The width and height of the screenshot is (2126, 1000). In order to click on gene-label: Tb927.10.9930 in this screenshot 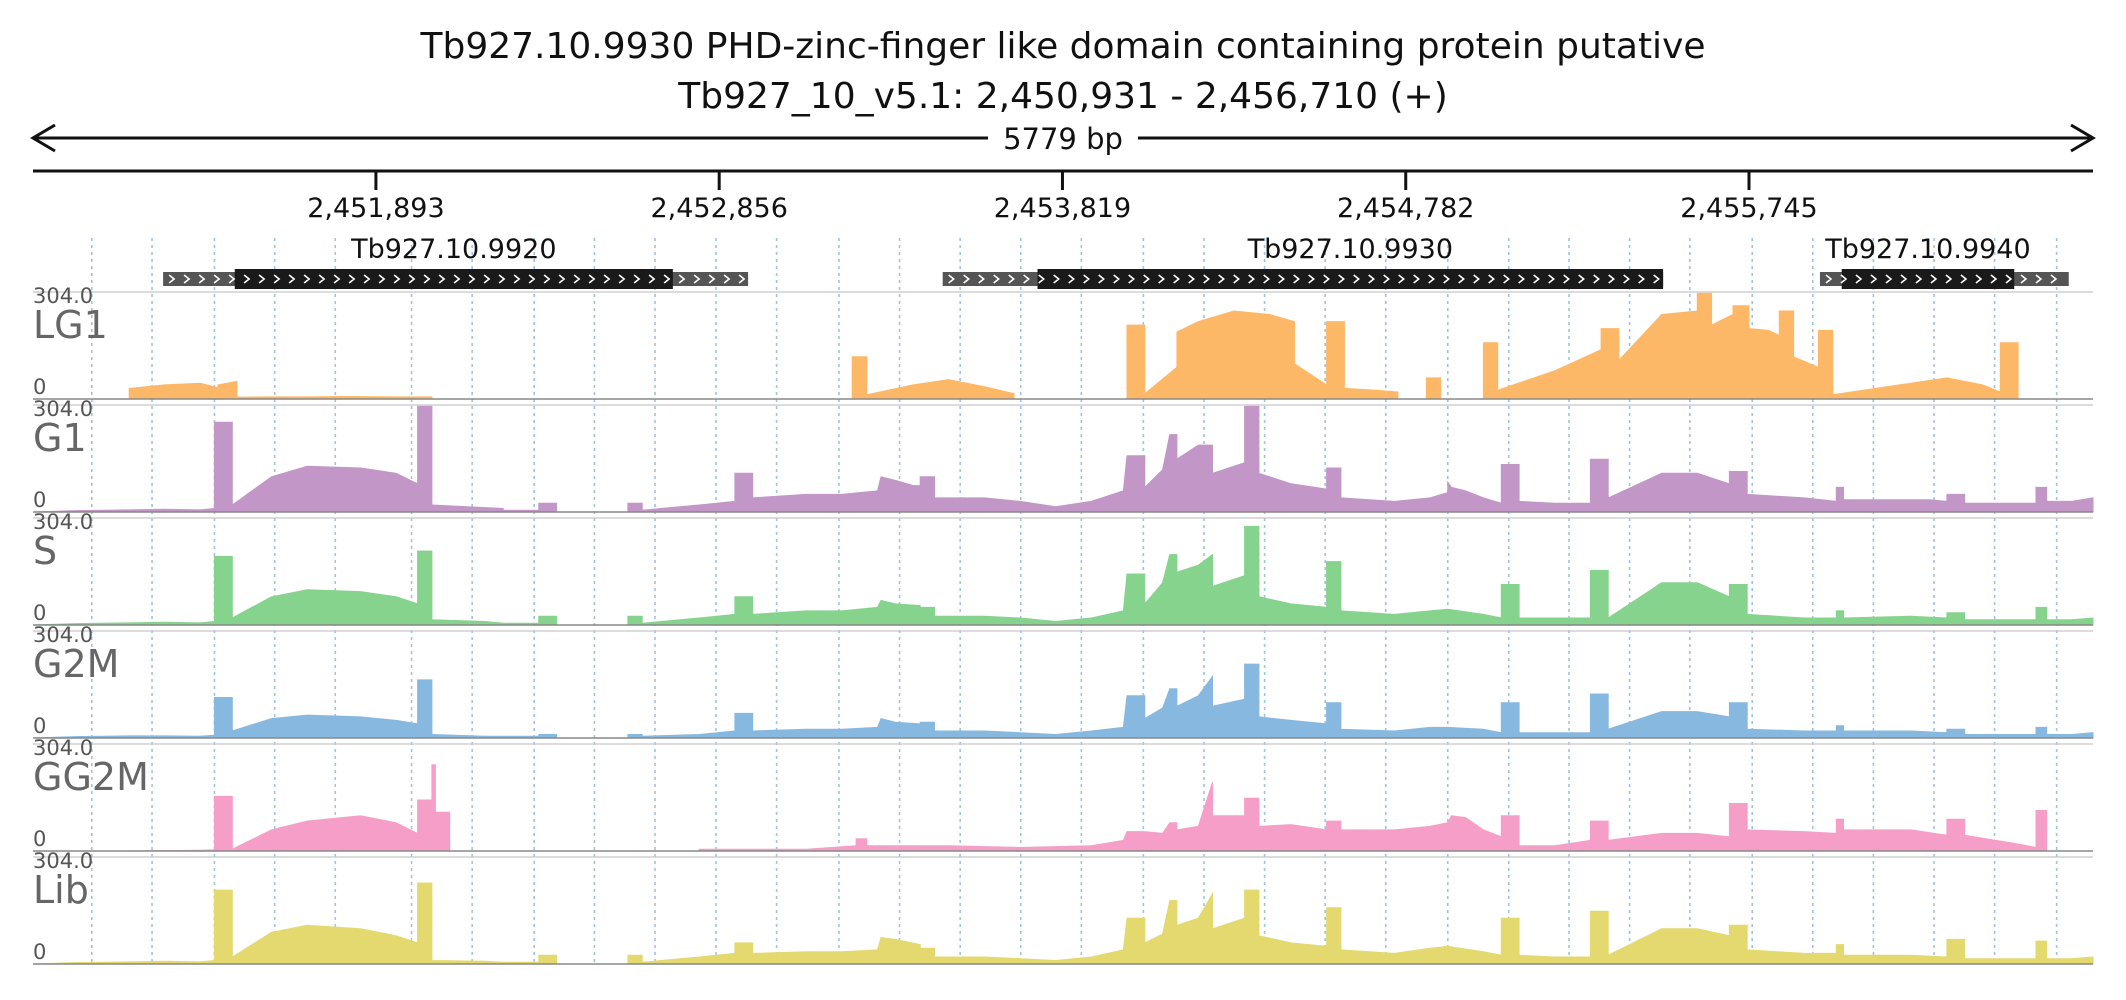, I will do `click(1350, 249)`.